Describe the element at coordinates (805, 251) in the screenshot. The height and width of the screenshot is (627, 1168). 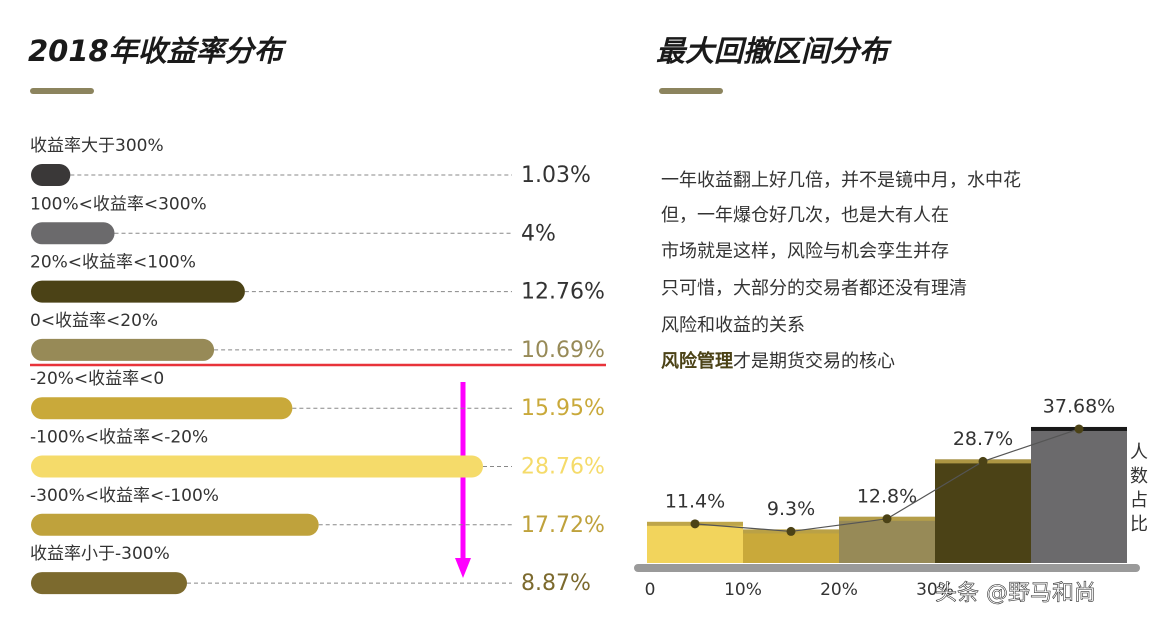
I see `para-line: 市场就是这样，风险与机会孪生并存` at that location.